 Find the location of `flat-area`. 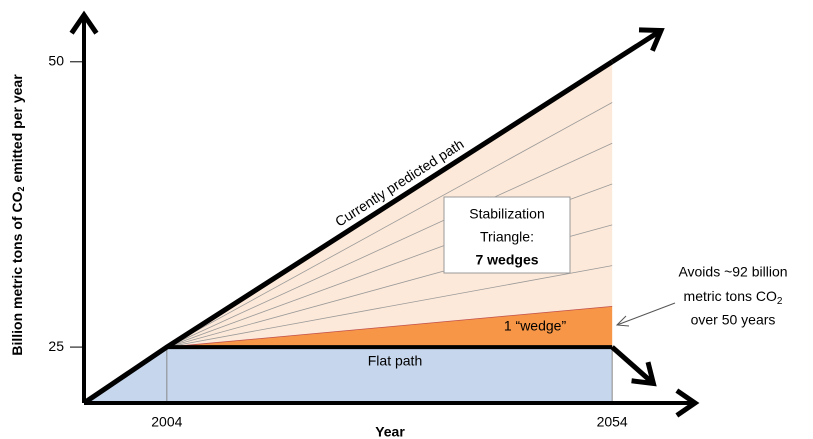

flat-area is located at coordinates (348, 375).